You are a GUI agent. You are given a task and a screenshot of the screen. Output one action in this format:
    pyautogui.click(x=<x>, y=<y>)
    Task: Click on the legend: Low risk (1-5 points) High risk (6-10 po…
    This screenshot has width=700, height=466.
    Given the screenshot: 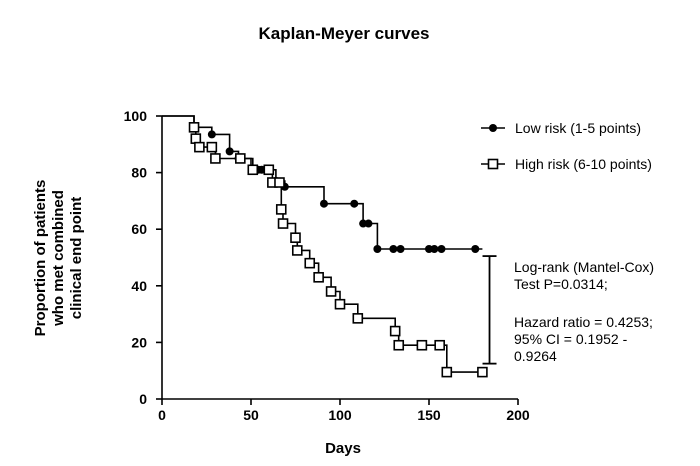 What is the action you would take?
    pyautogui.click(x=566, y=146)
    